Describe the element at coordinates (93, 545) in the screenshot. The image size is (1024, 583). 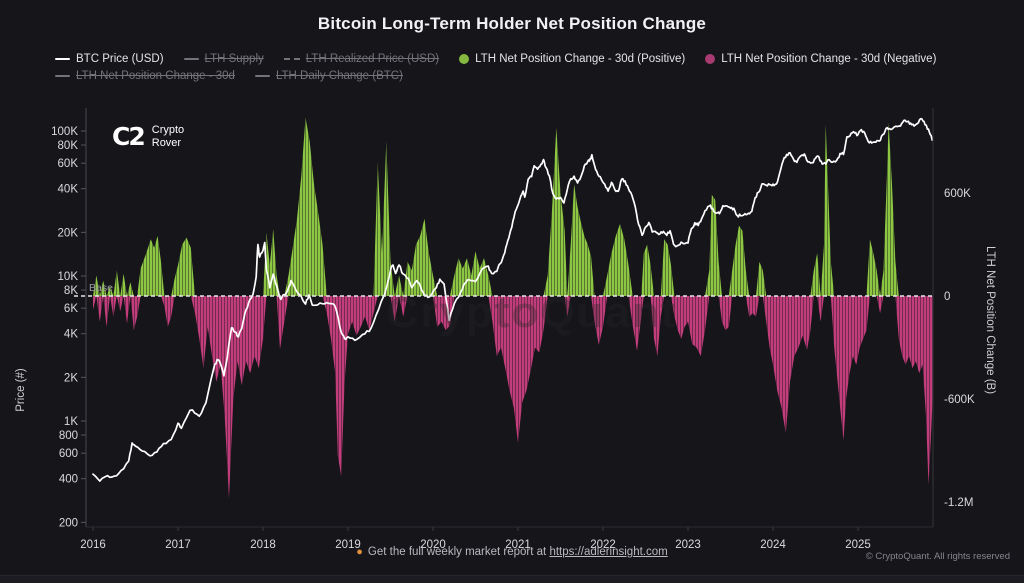
I see `x-axis-year-label: 2016` at that location.